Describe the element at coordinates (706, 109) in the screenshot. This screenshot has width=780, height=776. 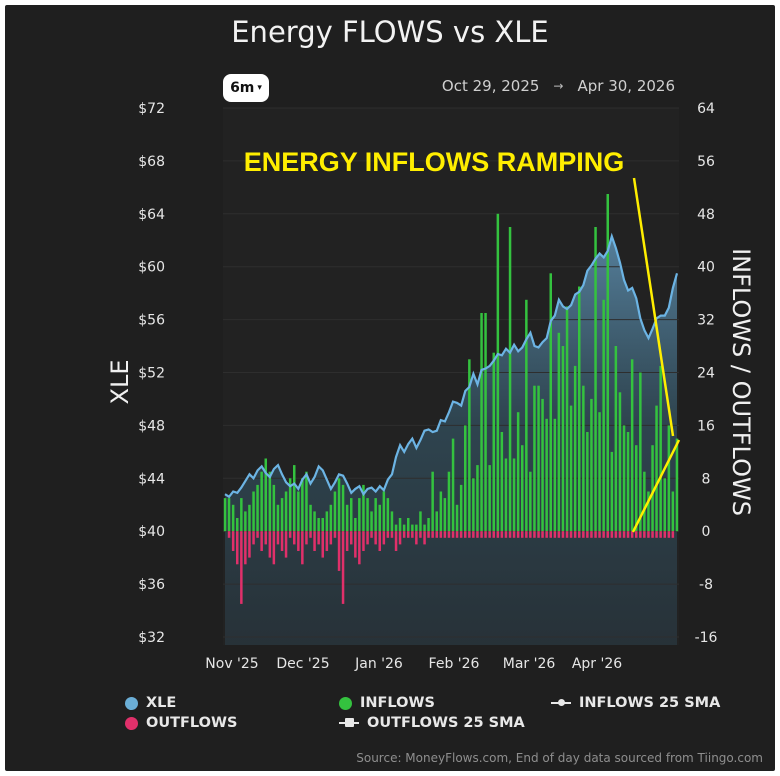
I see `right-axis-tick-label: 64` at that location.